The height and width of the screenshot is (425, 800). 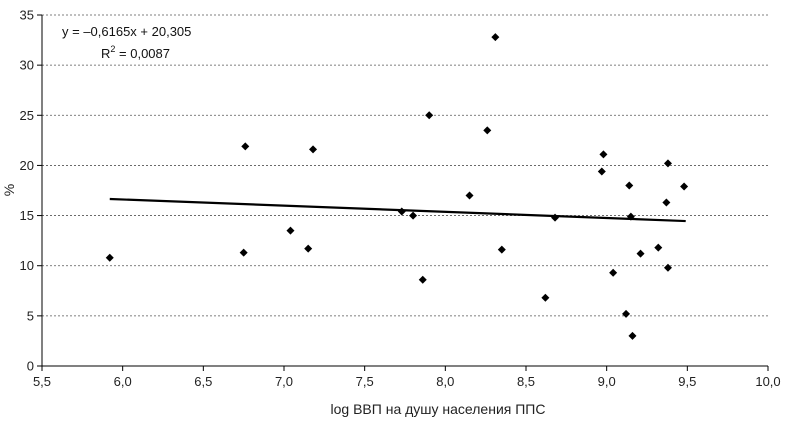 What do you see at coordinates (203, 381) in the screenshot?
I see `x-tick-label: 6,5` at bounding box center [203, 381].